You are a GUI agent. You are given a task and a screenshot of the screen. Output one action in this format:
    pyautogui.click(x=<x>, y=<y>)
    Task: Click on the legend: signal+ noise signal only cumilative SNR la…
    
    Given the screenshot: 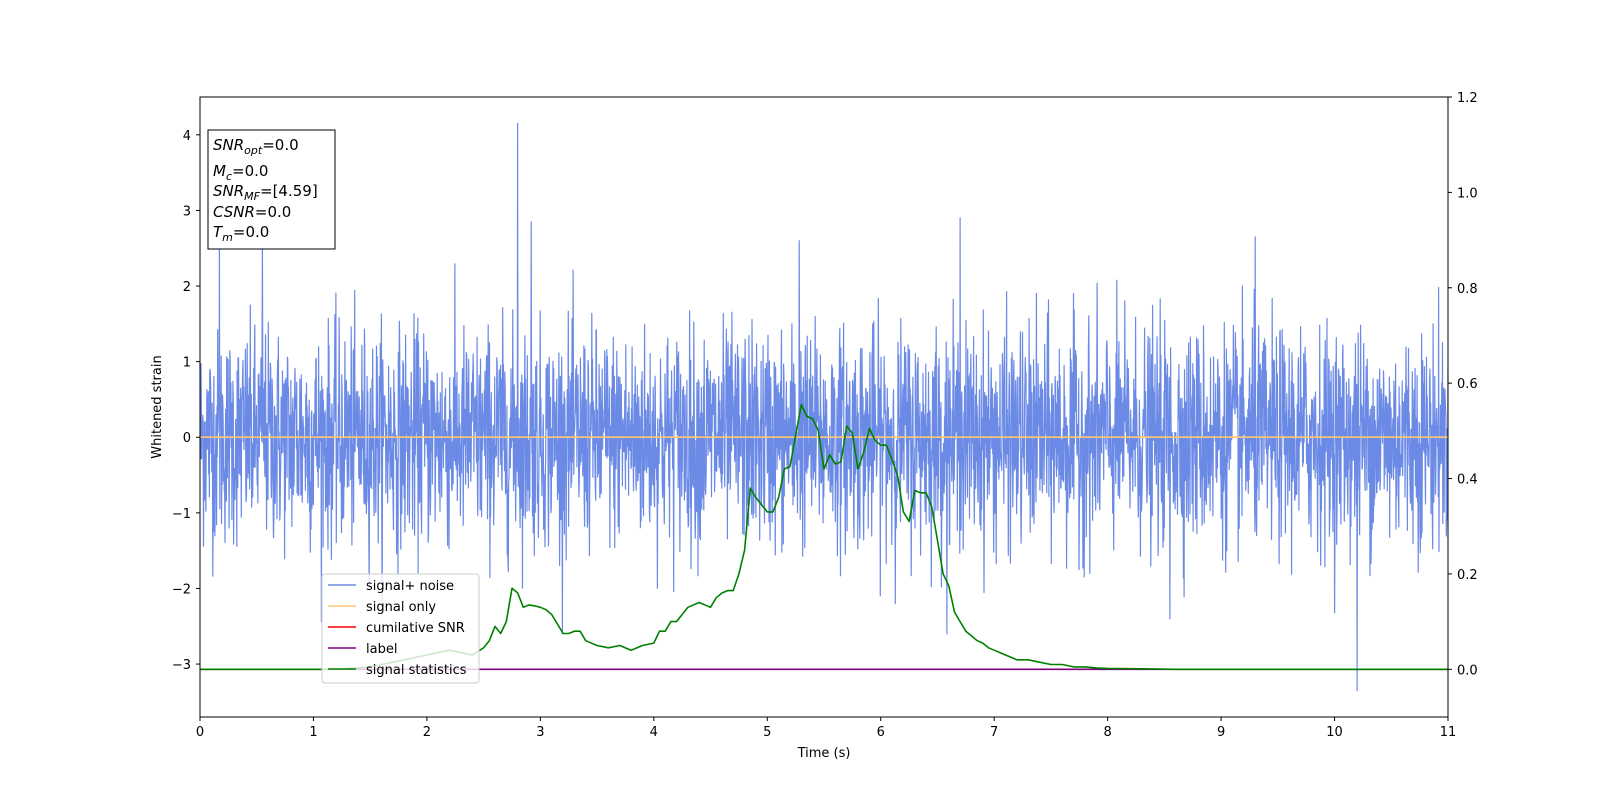 What is the action you would take?
    pyautogui.click(x=400, y=628)
    